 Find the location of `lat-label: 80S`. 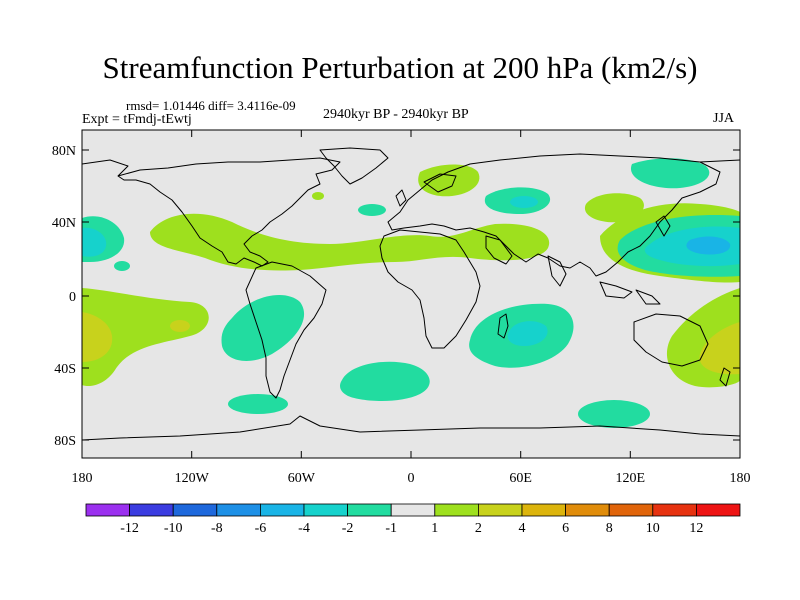

lat-label: 80S is located at coordinates (65, 441).